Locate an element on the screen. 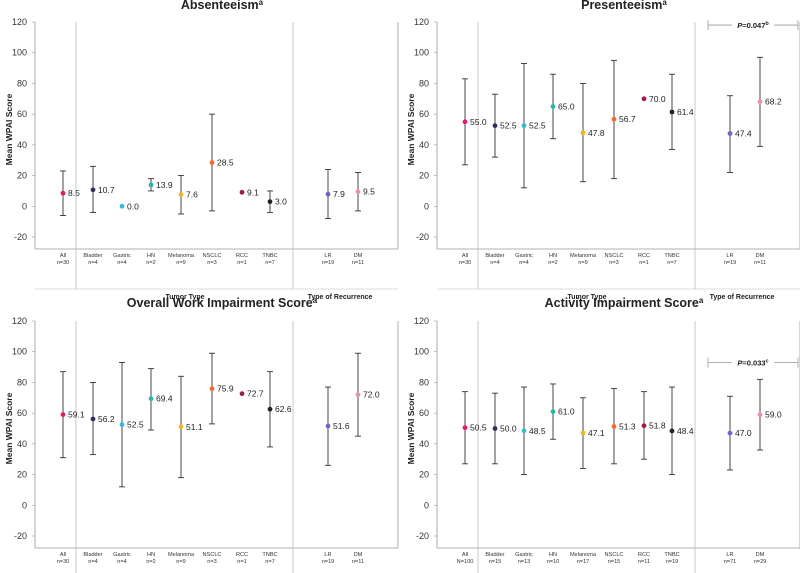  group-label-recurrence: Type of Recurrence is located at coordinates (340, 297).